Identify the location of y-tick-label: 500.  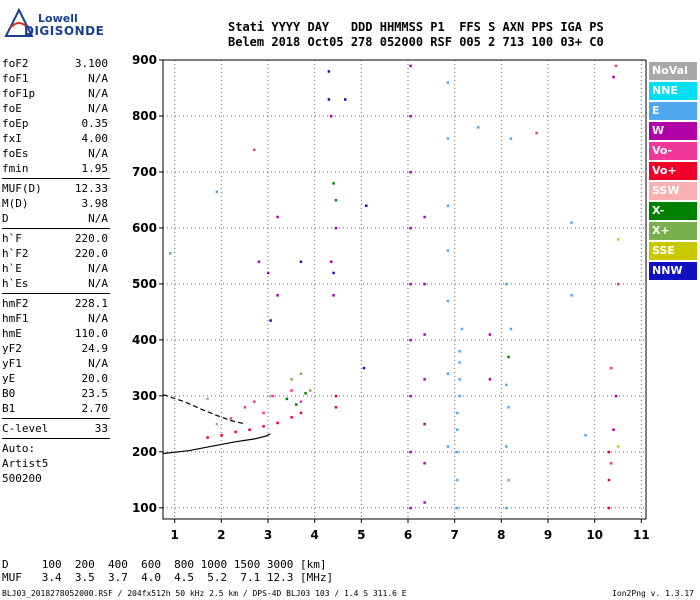
(144, 284).